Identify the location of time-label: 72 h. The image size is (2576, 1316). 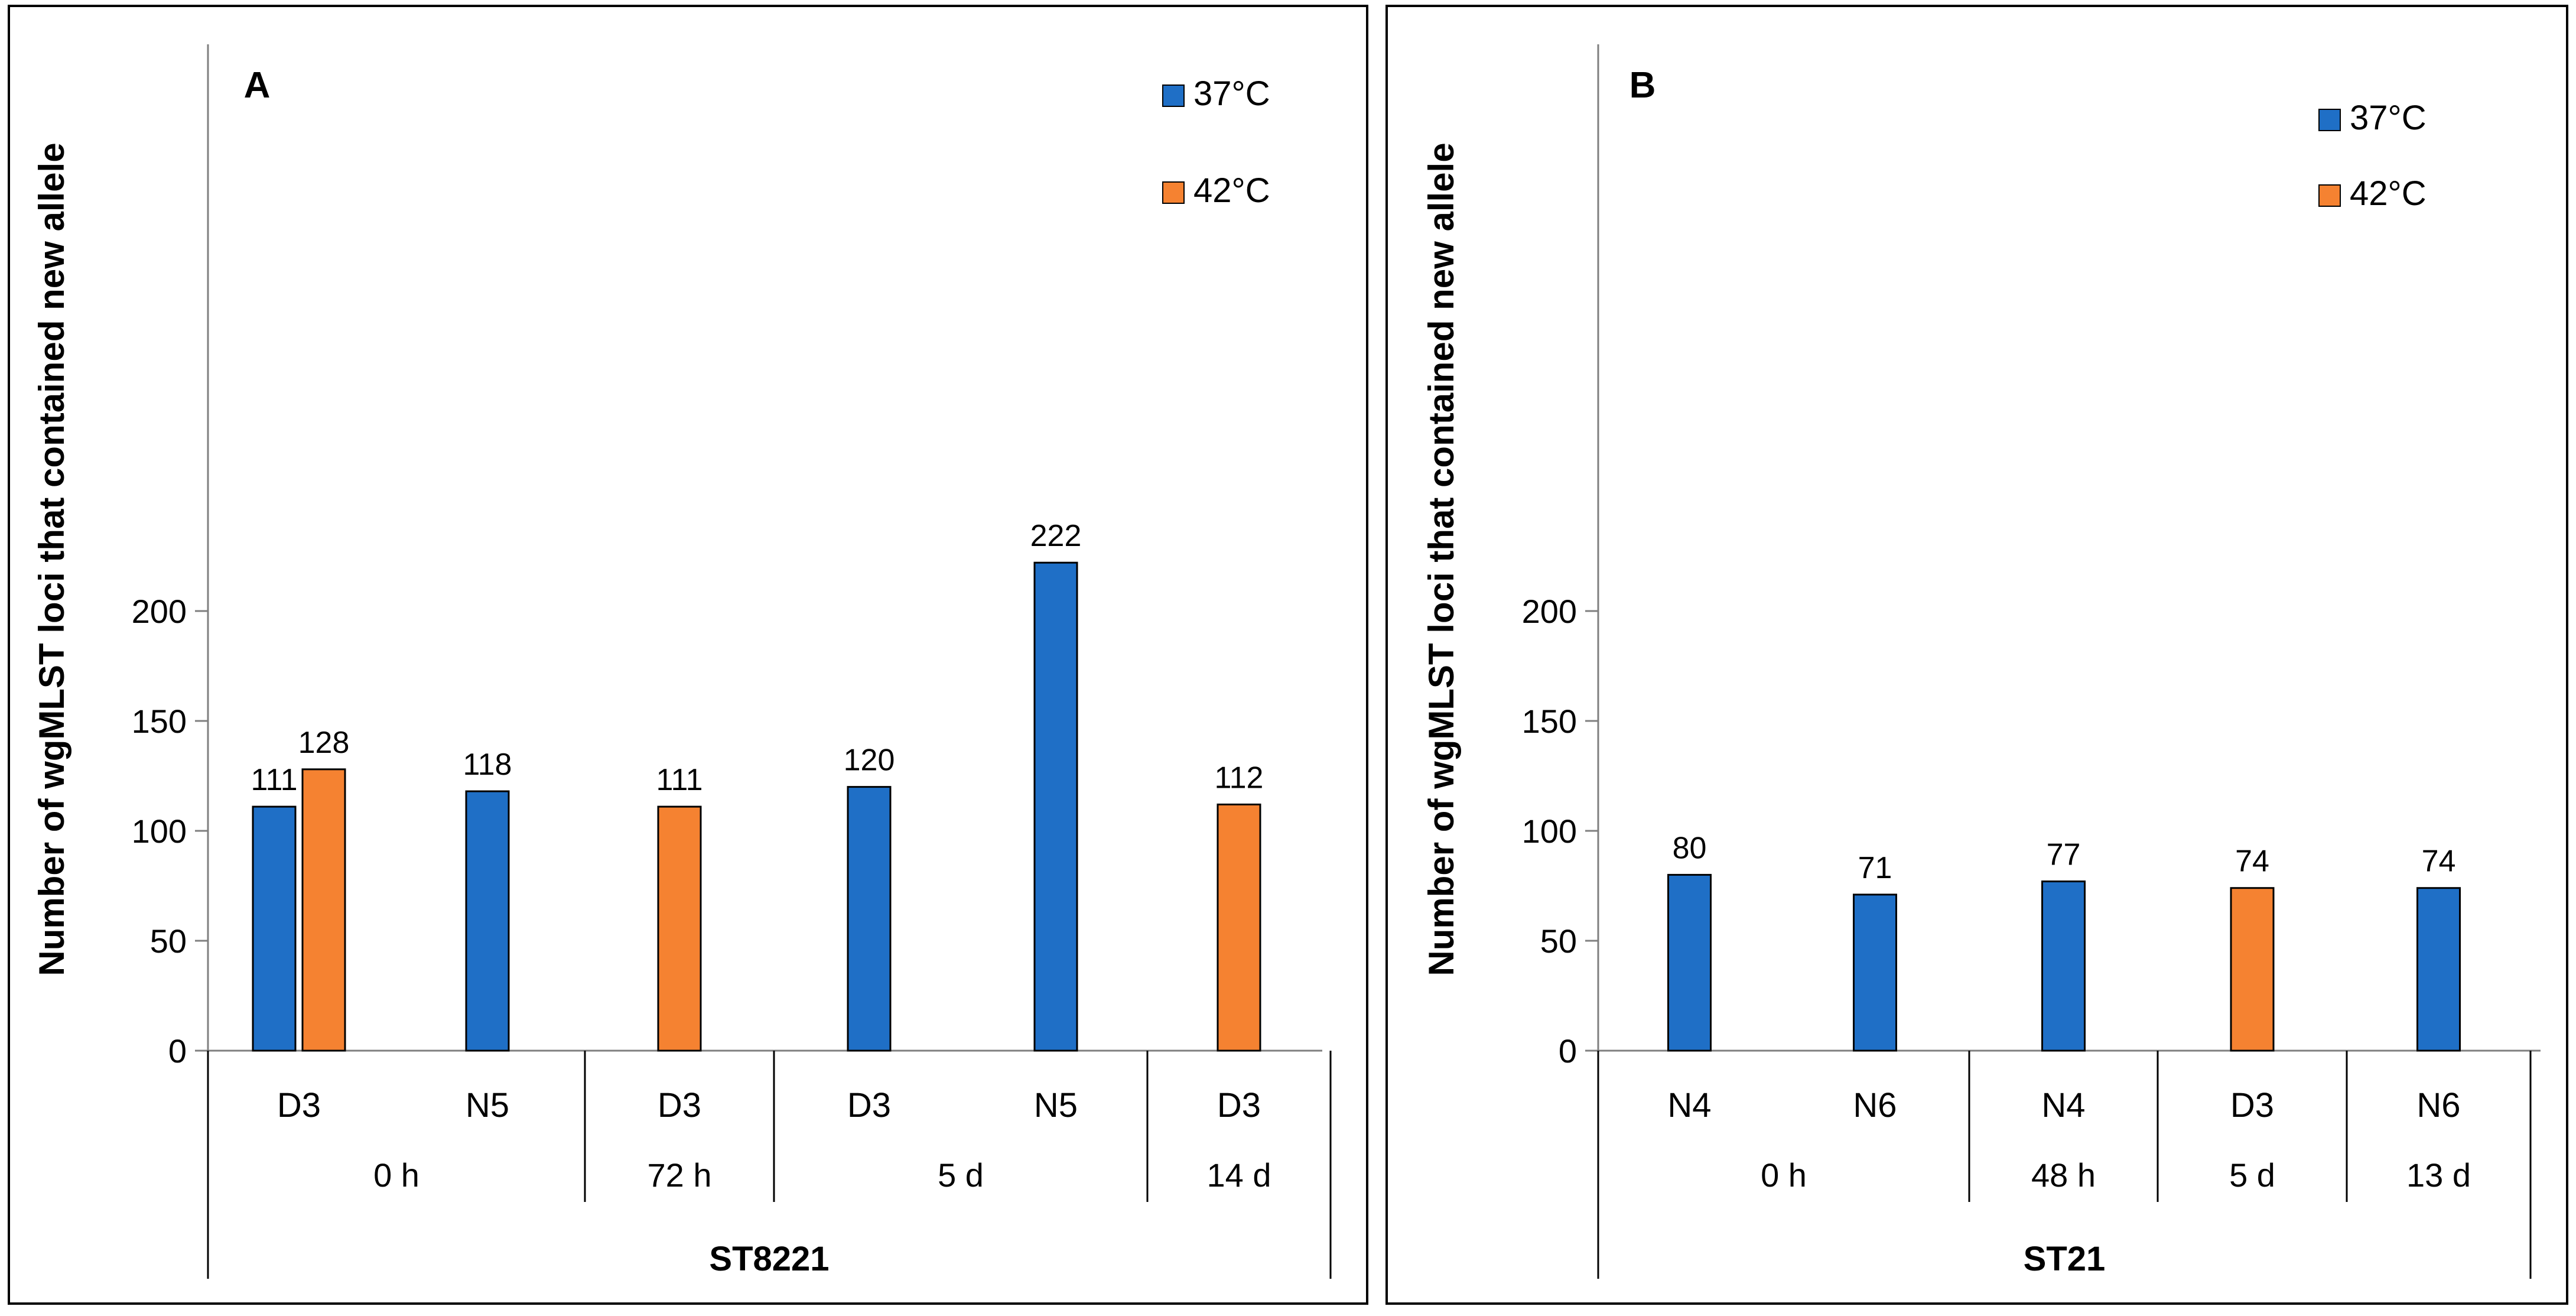
(680, 1175).